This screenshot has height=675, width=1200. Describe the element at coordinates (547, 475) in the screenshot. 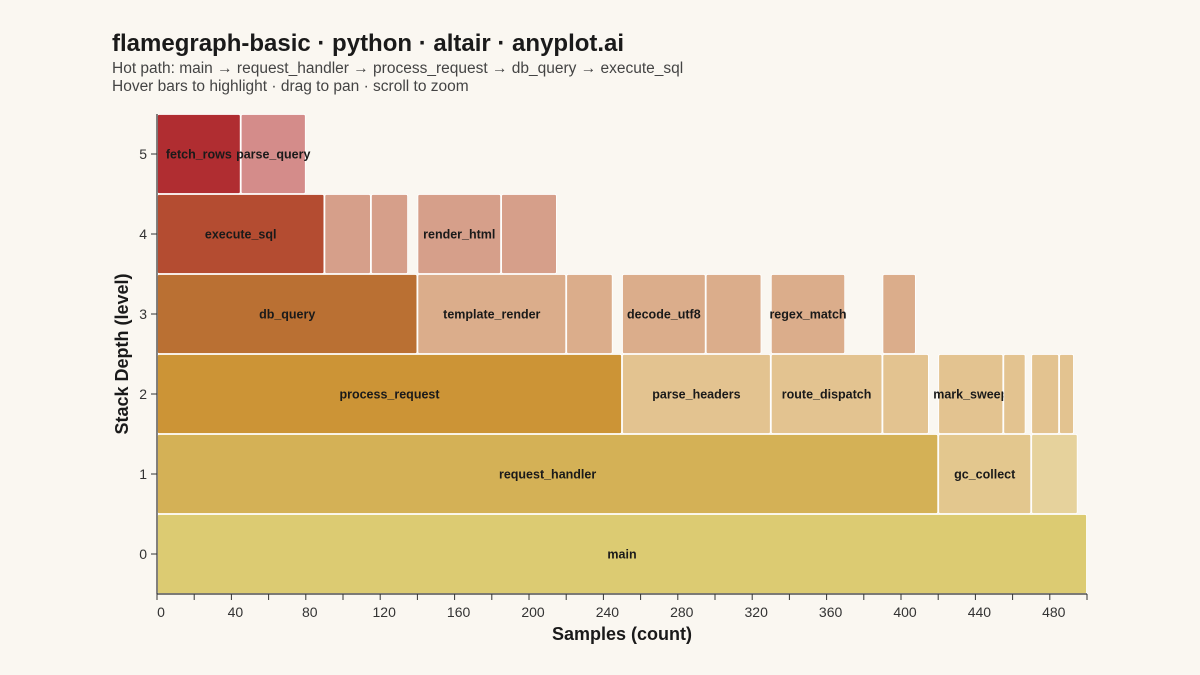

I see `flame-bar-label-request-handler: request_handler` at that location.